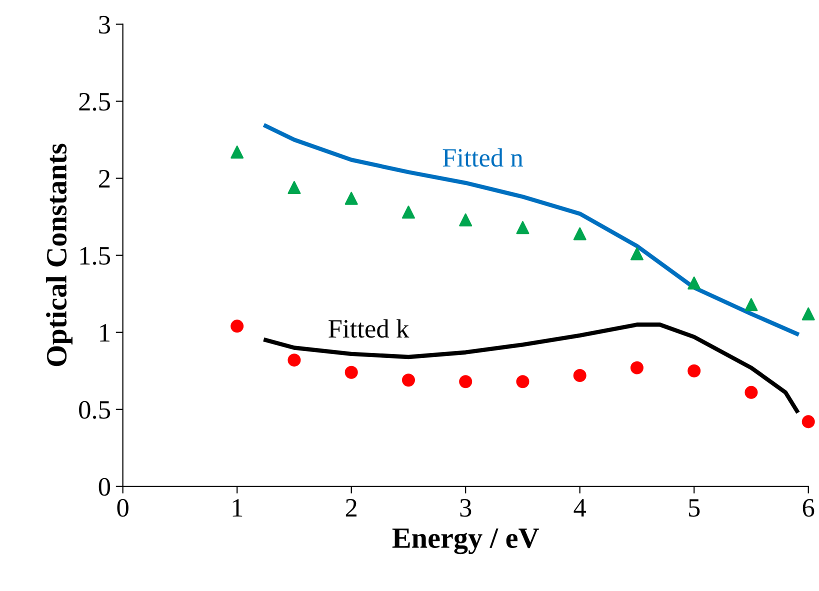  What do you see at coordinates (351, 508) in the screenshot?
I see `x-tick-label: 2` at bounding box center [351, 508].